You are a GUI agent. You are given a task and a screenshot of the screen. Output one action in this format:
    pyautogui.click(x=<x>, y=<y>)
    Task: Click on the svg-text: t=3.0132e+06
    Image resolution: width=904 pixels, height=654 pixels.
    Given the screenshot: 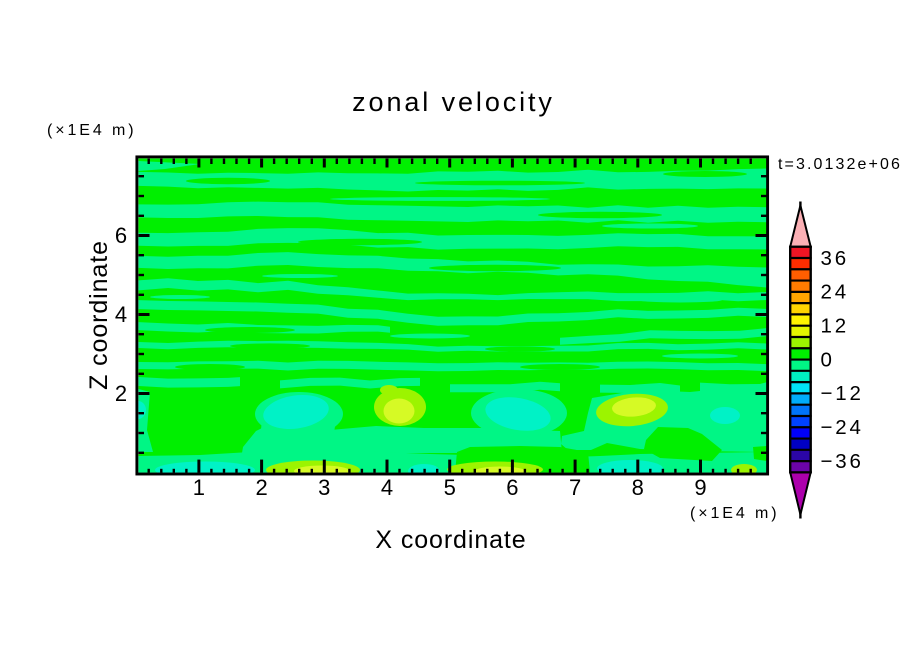 What is the action you would take?
    pyautogui.click(x=840, y=164)
    